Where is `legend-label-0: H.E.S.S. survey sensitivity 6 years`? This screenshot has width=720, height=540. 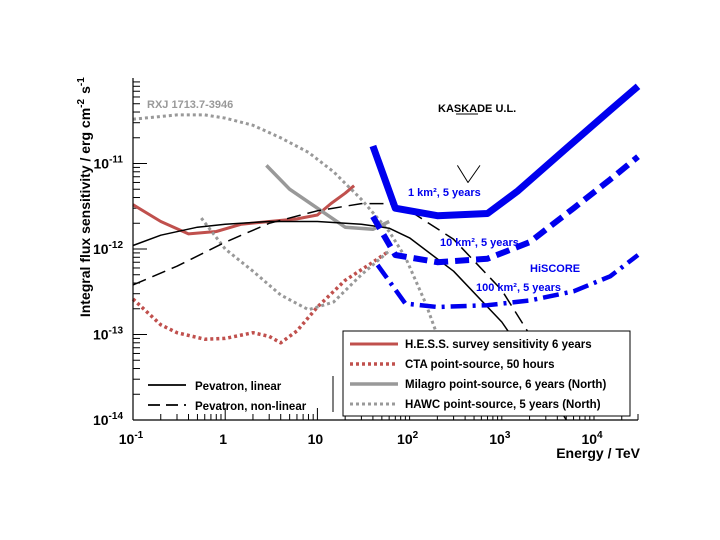 legend-label-0: H.E.S.S. survey sensitivity 6 years is located at coordinates (498, 345).